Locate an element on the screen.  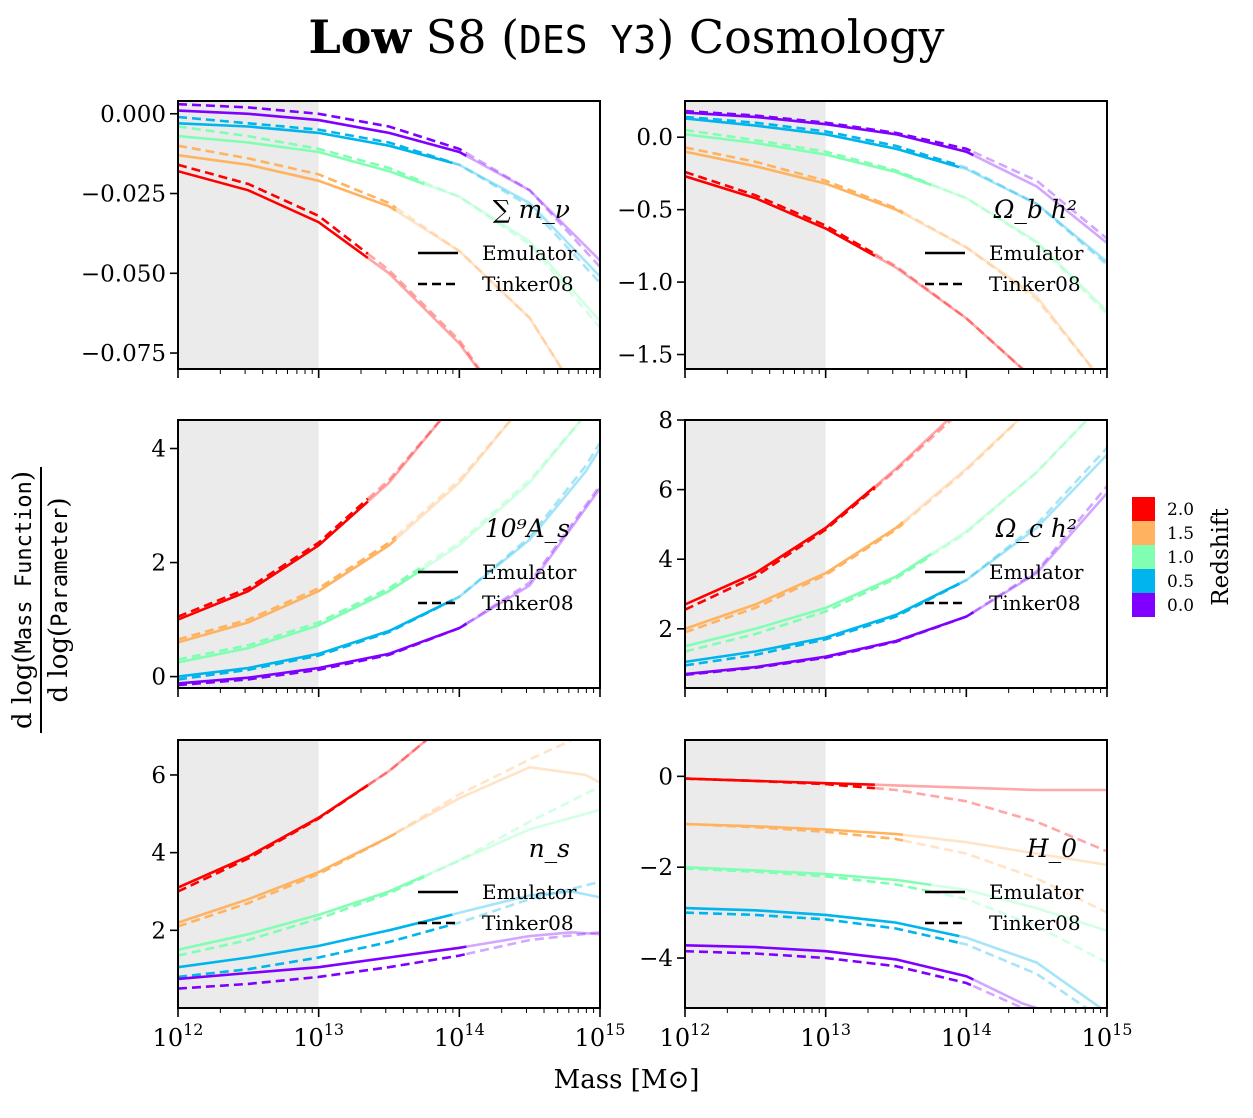
panel-4: 2 4 6 8 Ω_c h² Emulator Tinker08 is located at coordinates (883, 552).